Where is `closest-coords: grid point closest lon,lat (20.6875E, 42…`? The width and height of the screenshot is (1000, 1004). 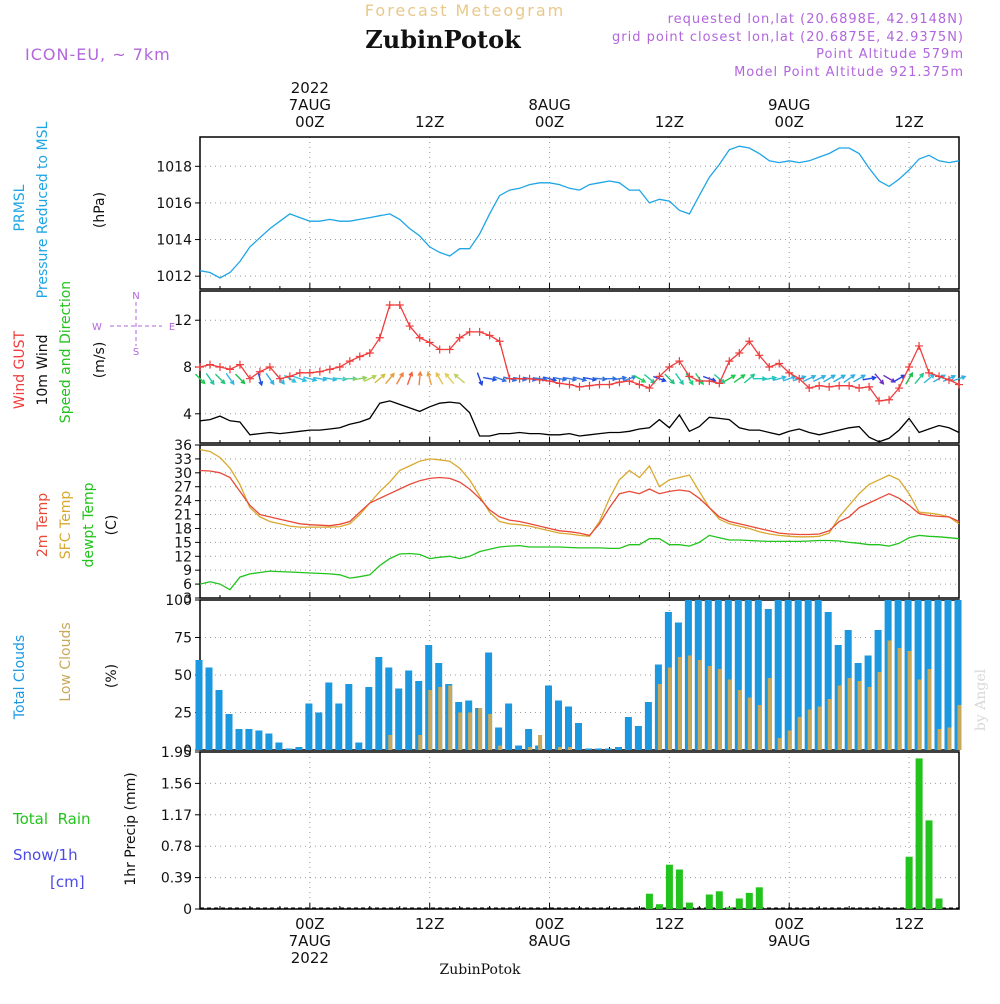 closest-coords: grid point closest lon,lat (20.6875E, 42… is located at coordinates (788, 37).